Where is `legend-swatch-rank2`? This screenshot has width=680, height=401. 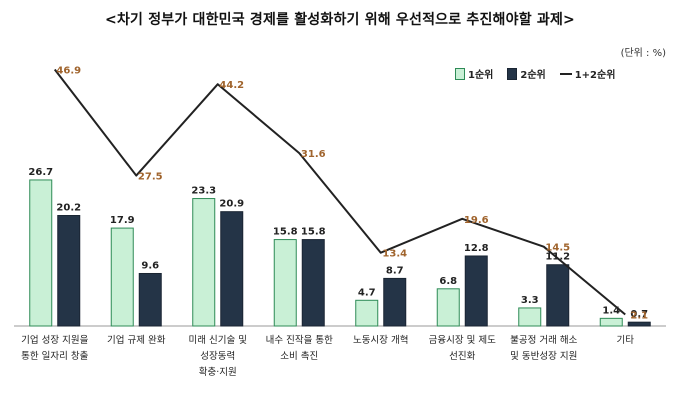
legend-swatch-rank2 is located at coordinates (512, 73).